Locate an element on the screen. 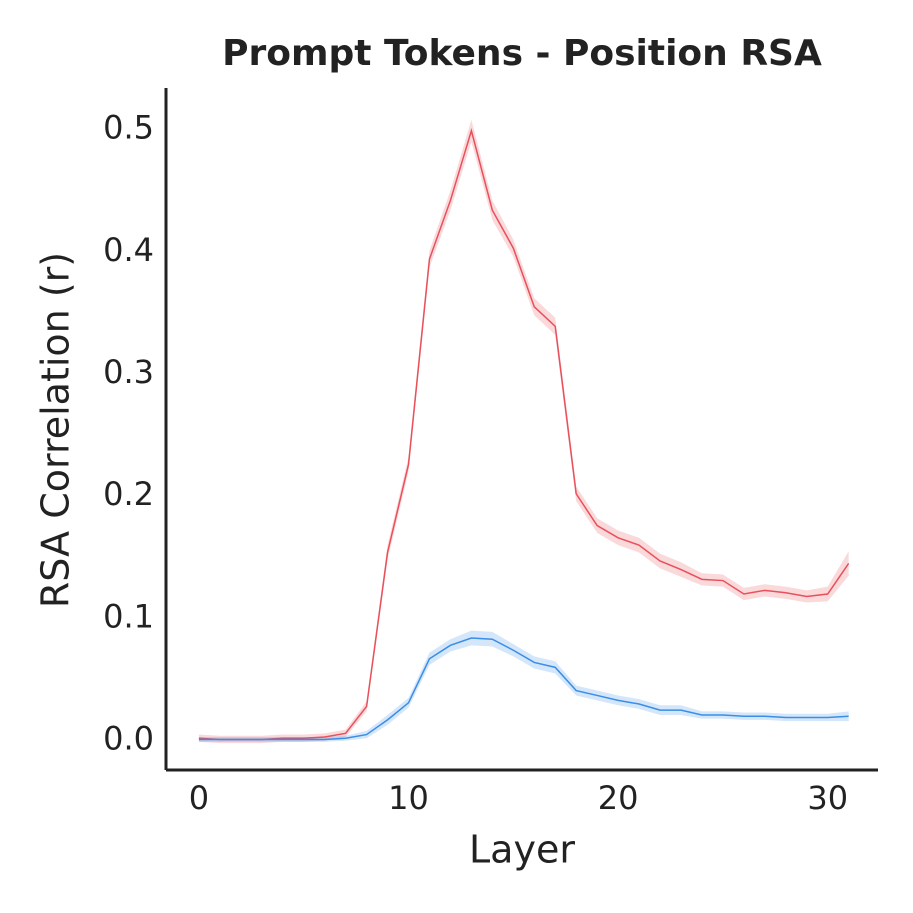  line is located at coordinates (523, 689).